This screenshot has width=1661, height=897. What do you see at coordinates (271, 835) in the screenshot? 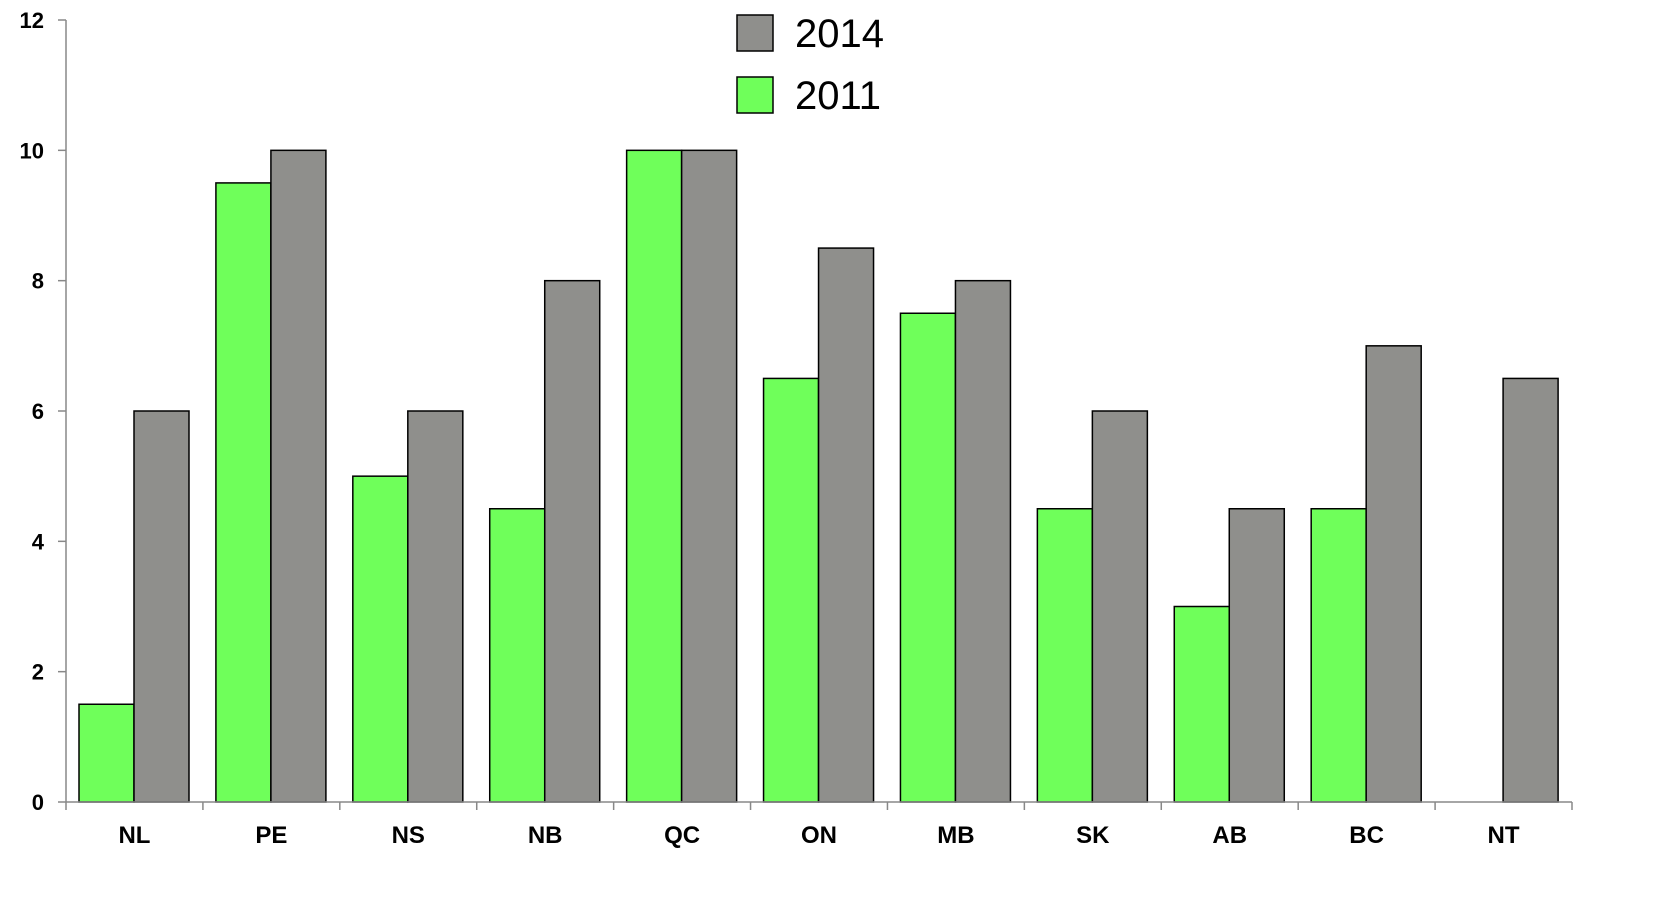
I see `x-tick-label: PE` at bounding box center [271, 835].